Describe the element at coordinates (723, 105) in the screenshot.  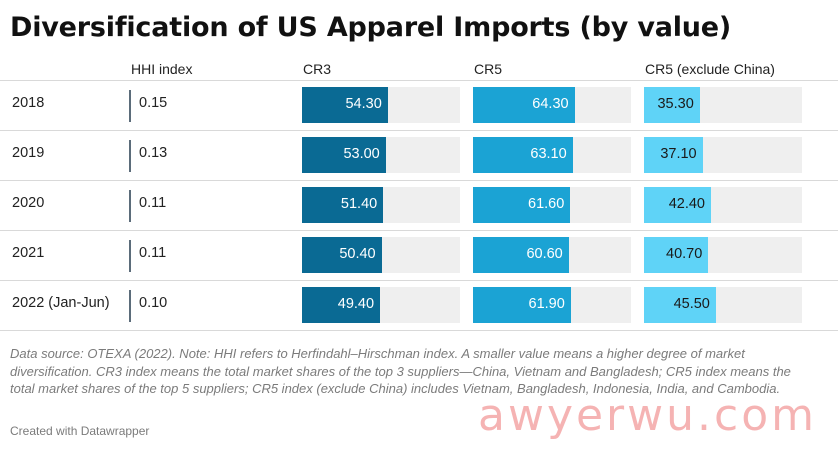
I see `cr5-ex-china-bar-track: 35.30` at that location.